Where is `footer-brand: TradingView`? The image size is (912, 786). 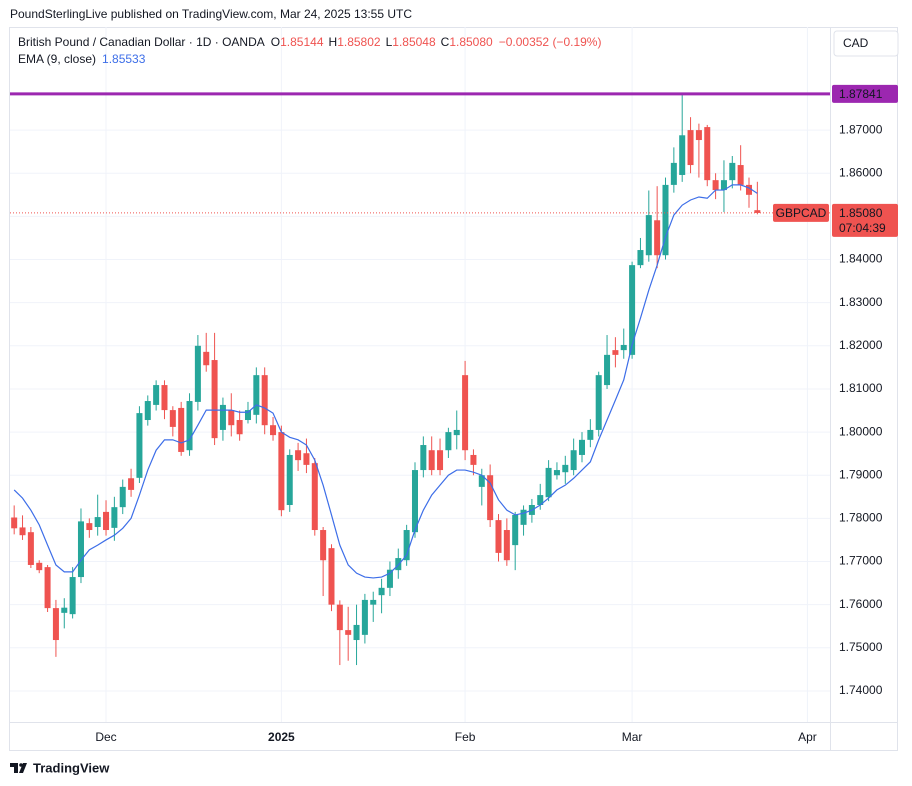 footer-brand: TradingView is located at coordinates (71, 767).